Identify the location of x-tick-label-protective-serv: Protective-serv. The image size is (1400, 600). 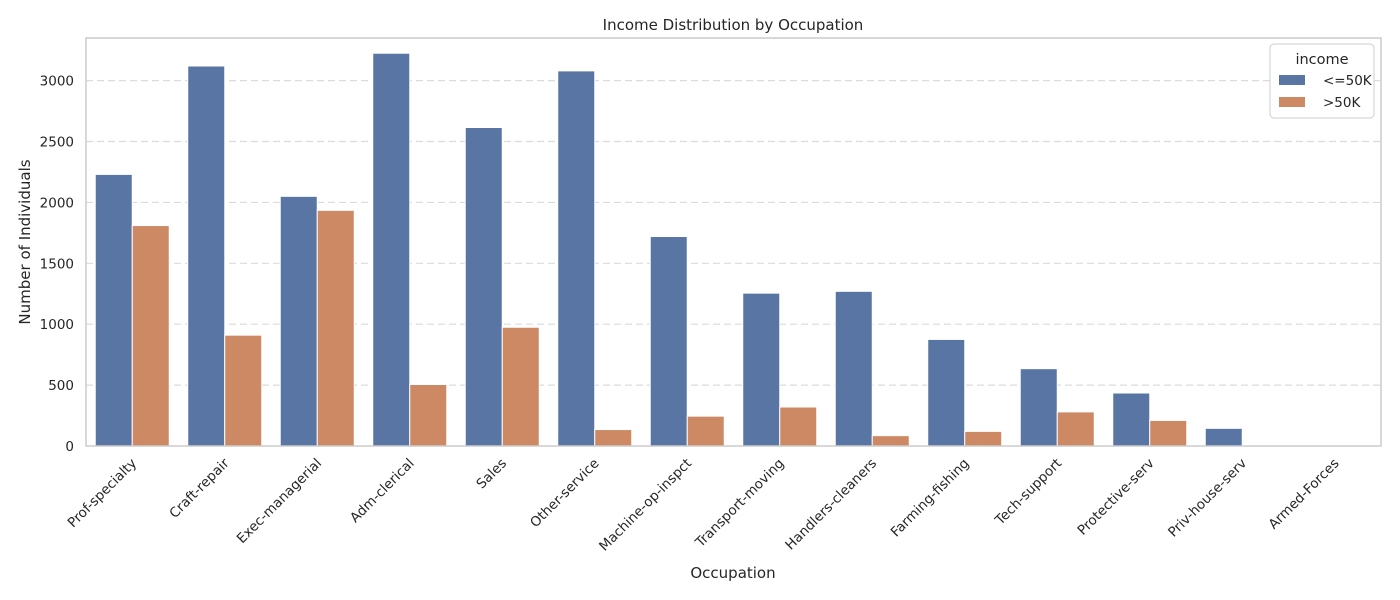
(1115, 497).